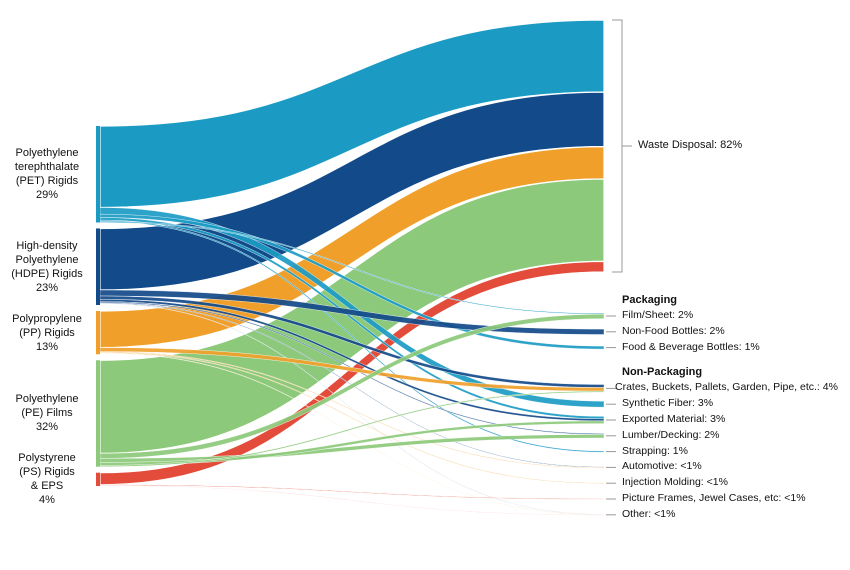  Describe the element at coordinates (47, 479) in the screenshot. I see `source-label-ps: Polystyrene (PS) Rigids & EPS 4%` at that location.